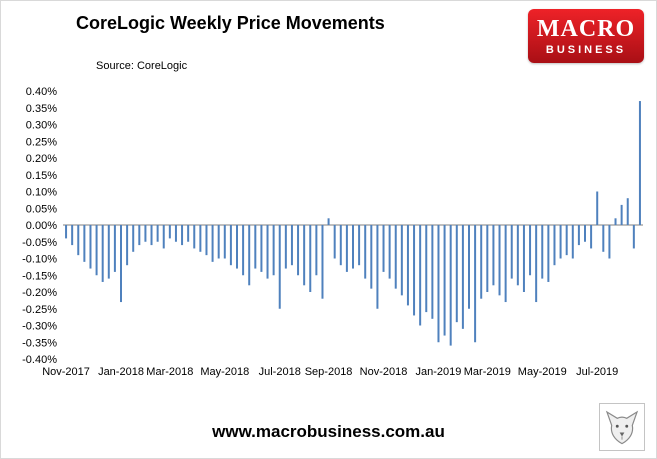 This screenshot has height=459, width=657. What do you see at coordinates (487, 372) in the screenshot?
I see `x-axis-tick-label: Mar-2019` at bounding box center [487, 372].